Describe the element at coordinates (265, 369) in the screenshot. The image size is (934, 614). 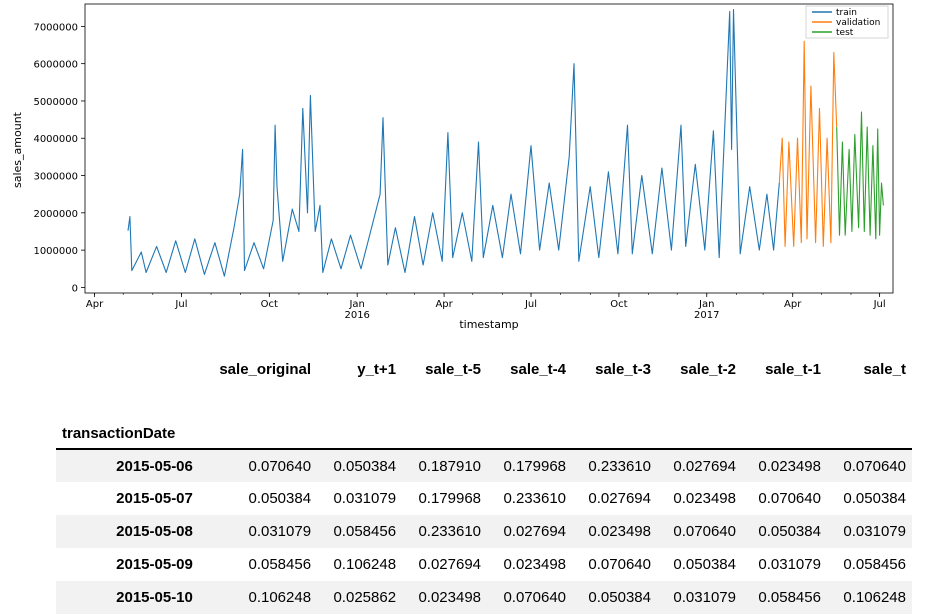
I see `column-header: sale_original` at that location.